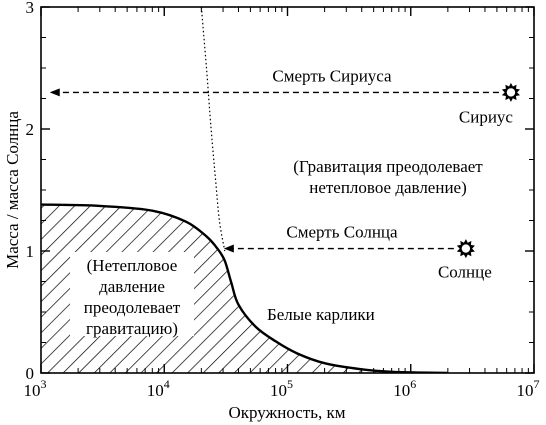 The width and height of the screenshot is (546, 425). I want to click on x-tick-exponent: 6, so click(413, 384).